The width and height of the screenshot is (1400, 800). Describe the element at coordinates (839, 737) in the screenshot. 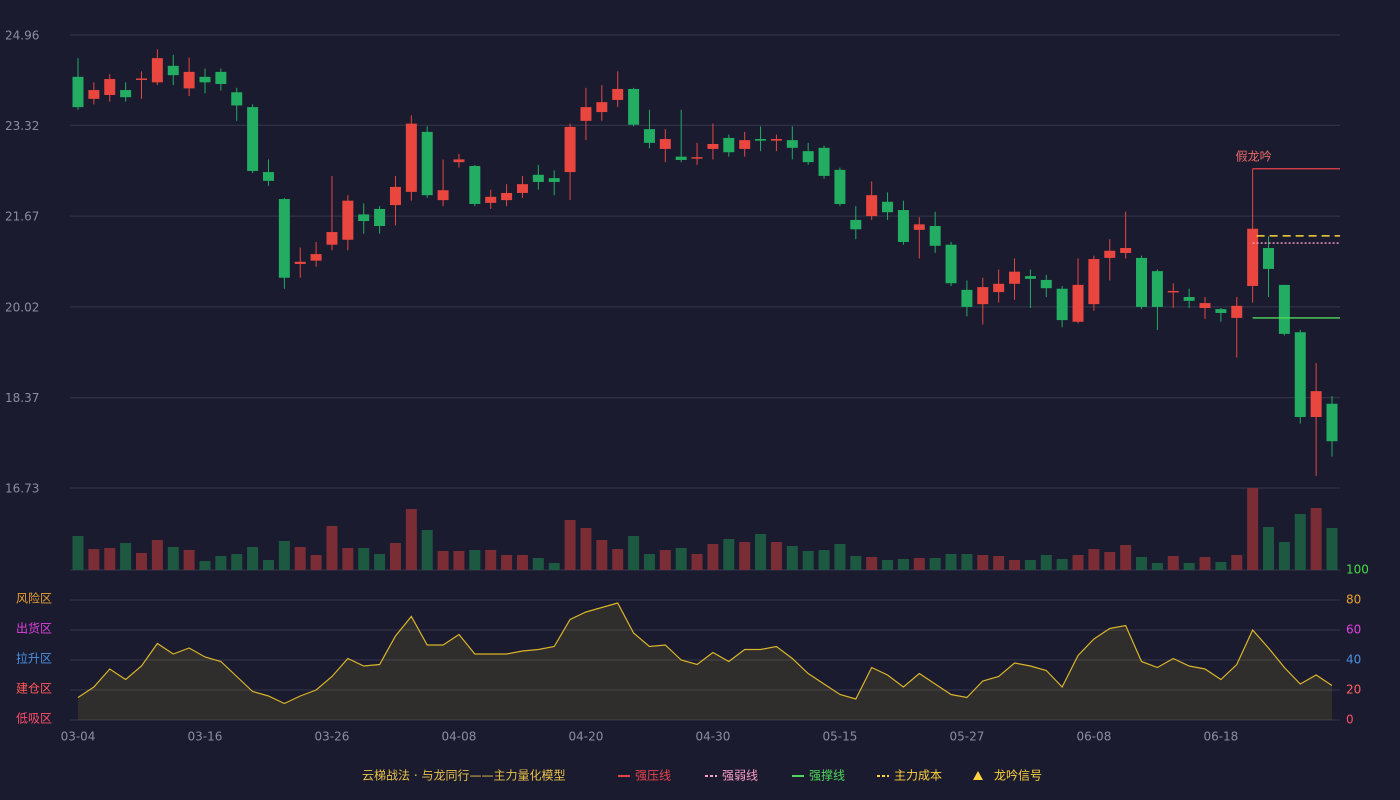

I see `x-tick-label: 05-15` at that location.